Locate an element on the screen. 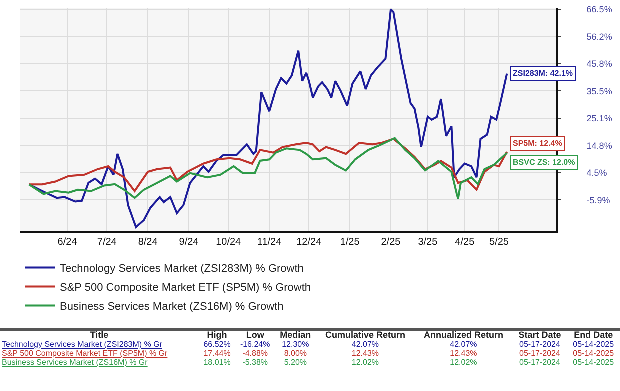 The width and height of the screenshot is (620, 391). y-tick-label: 56.2% is located at coordinates (599, 37).